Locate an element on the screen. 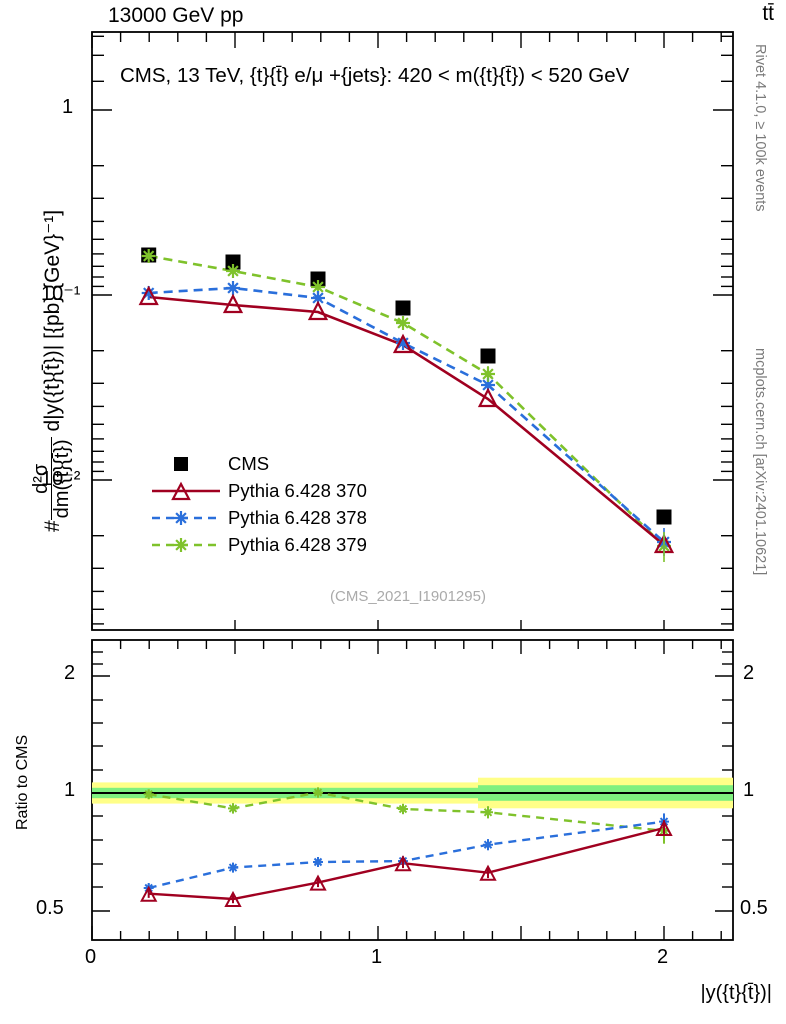 This screenshot has width=786, height=1024. ratio-ytick-label-1-right: 1 is located at coordinates (749, 790).